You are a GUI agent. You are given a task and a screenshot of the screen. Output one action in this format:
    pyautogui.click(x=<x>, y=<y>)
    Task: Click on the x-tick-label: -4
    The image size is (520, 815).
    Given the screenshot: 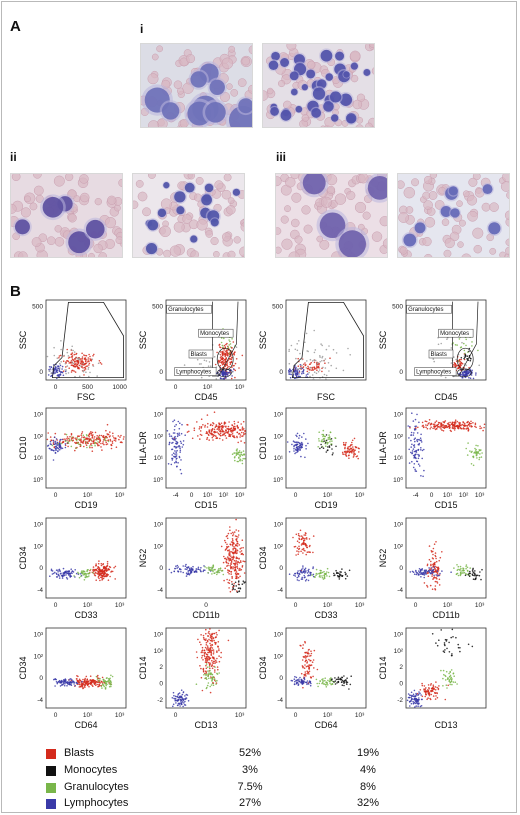 What is the action you would take?
    pyautogui.click(x=416, y=495)
    